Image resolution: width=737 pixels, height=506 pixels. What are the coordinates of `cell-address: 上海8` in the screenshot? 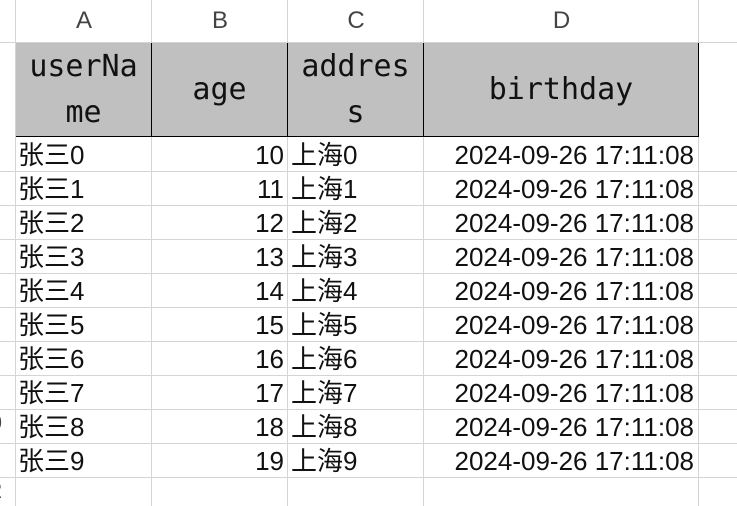 It's located at (324, 427).